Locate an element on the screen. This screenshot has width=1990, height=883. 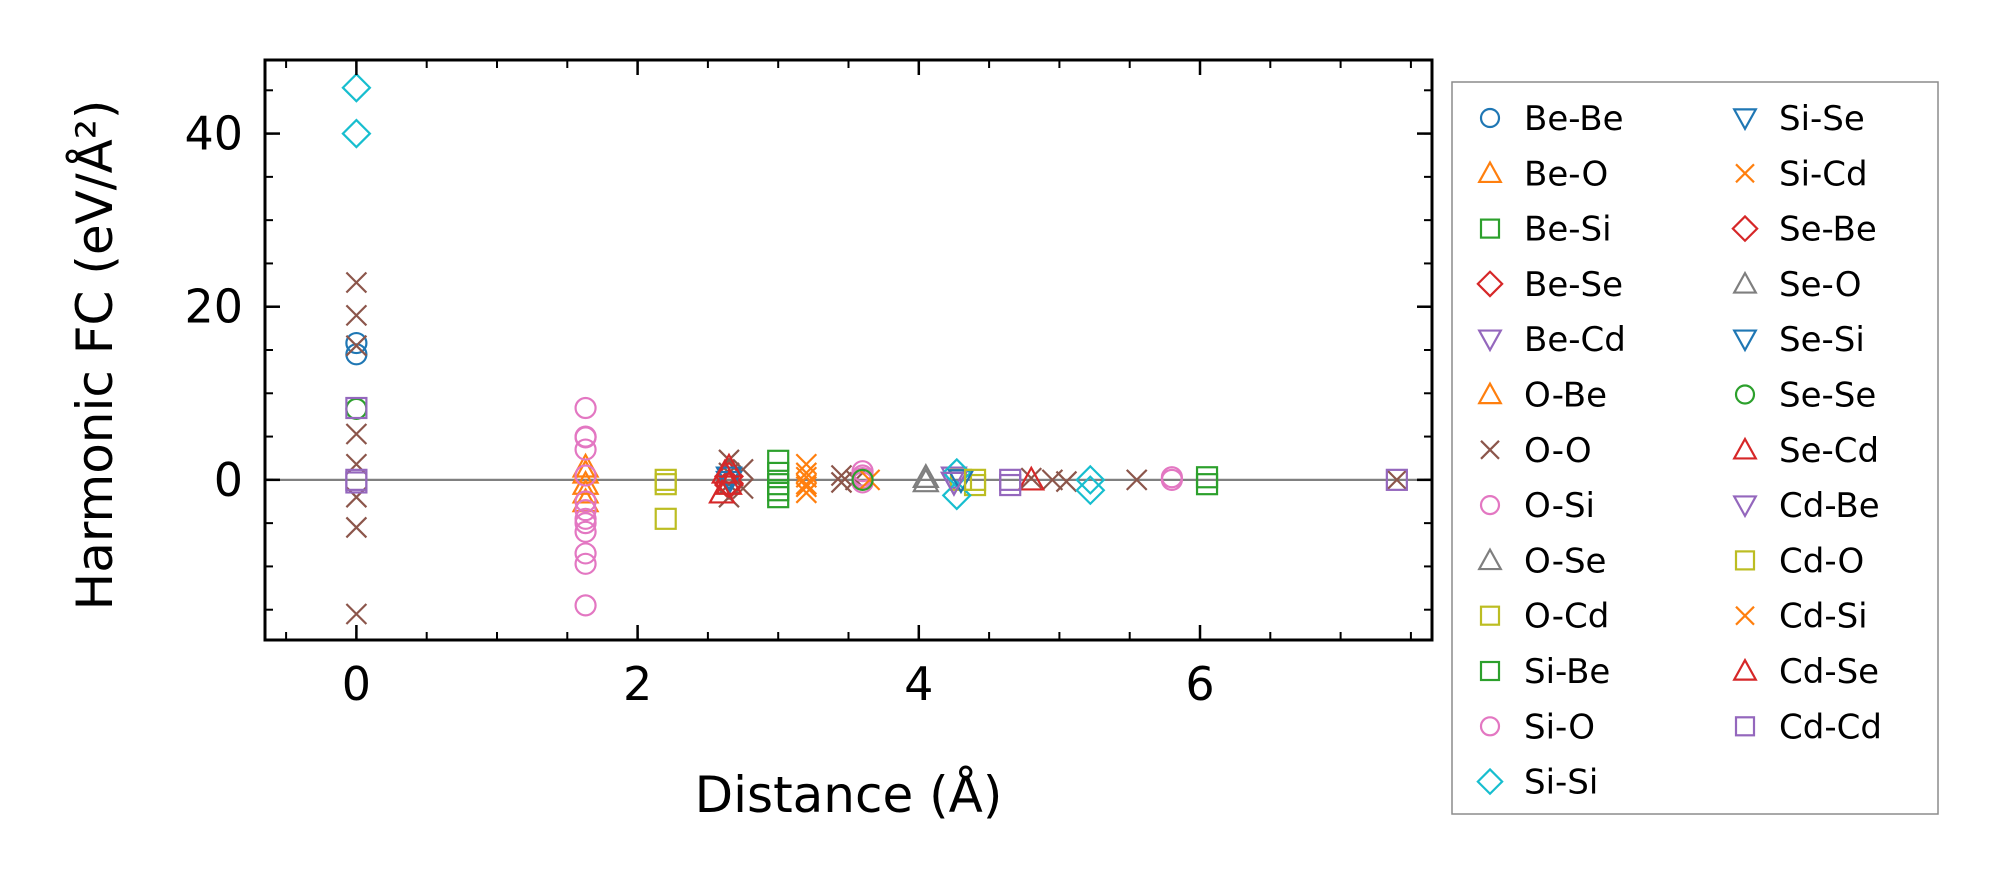
series-cd-se is located at coordinates (724, 471).